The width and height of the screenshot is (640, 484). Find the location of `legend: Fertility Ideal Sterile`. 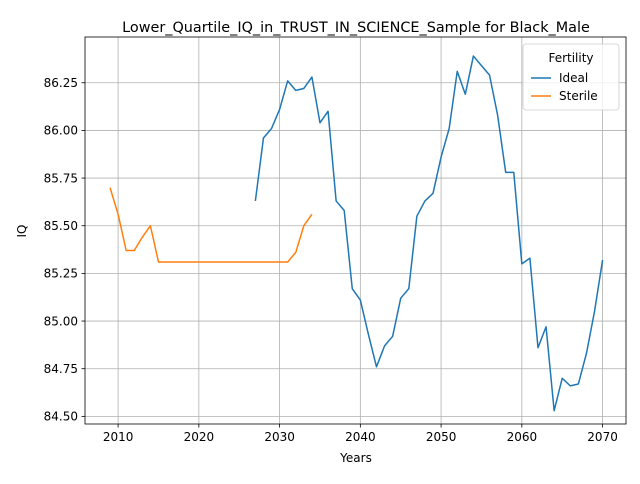

legend: Fertility Ideal Sterile is located at coordinates (571, 77).